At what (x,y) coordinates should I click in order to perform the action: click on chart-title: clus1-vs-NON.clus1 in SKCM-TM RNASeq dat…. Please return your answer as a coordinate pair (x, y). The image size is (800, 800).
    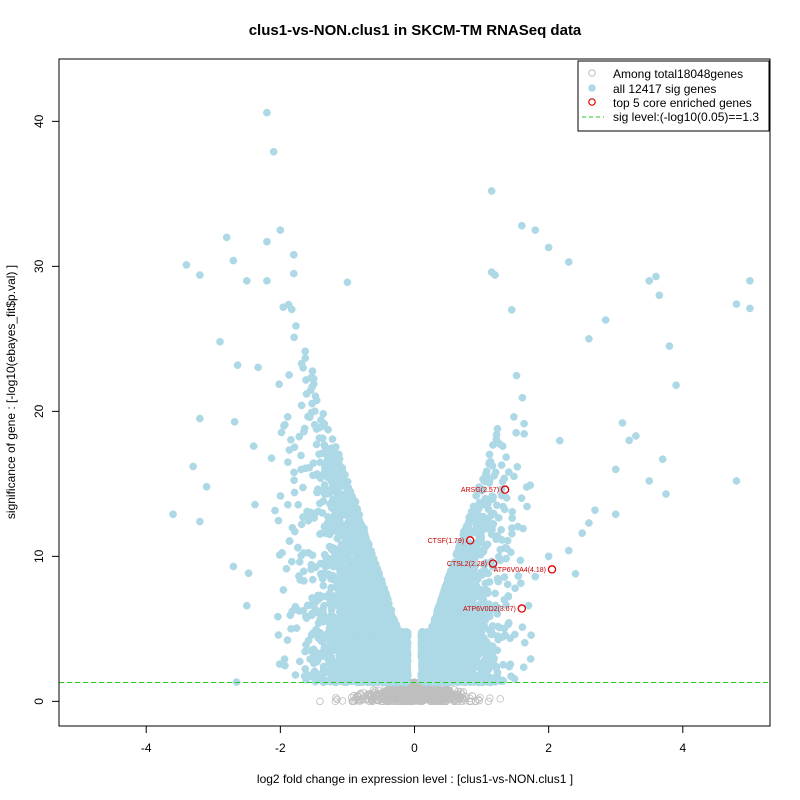
    Looking at the image, I should click on (415, 30).